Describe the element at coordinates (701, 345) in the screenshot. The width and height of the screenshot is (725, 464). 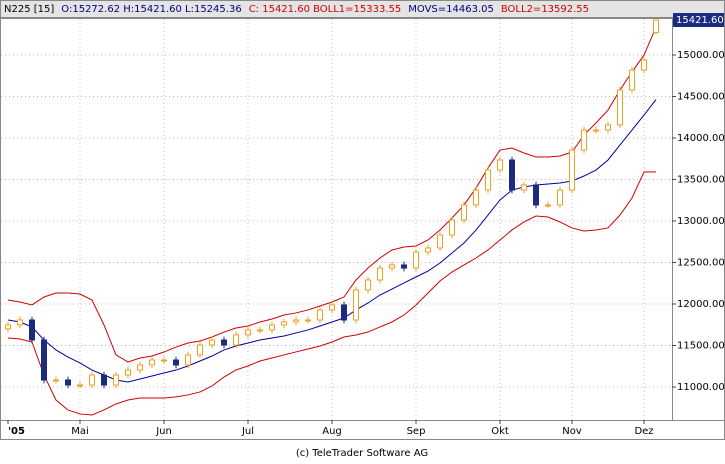
I see `y-tick-label: 11500.00` at that location.